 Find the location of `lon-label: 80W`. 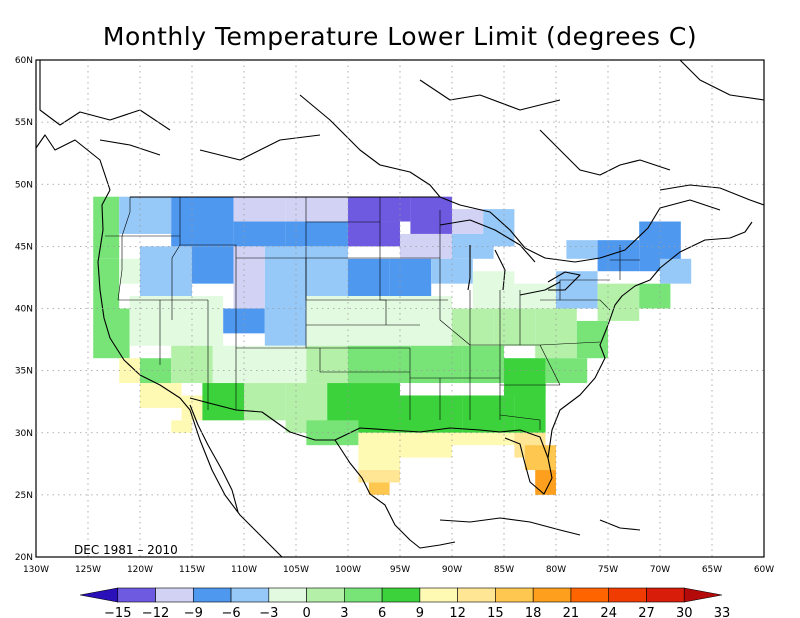

lon-label: 80W is located at coordinates (556, 570).